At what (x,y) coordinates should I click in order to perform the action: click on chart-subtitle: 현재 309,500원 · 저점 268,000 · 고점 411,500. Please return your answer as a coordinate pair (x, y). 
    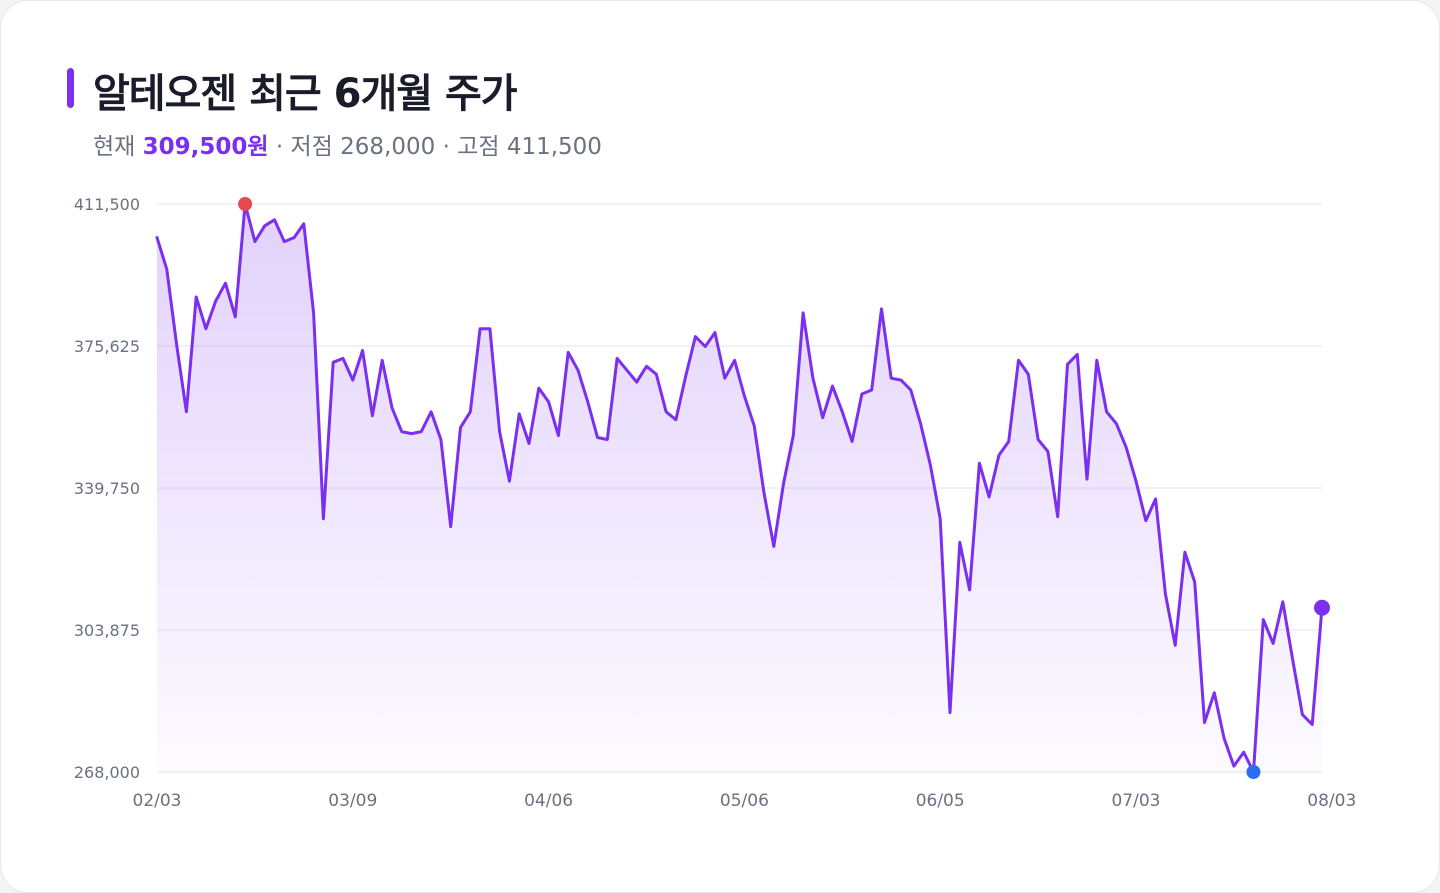
    Looking at the image, I should click on (347, 144).